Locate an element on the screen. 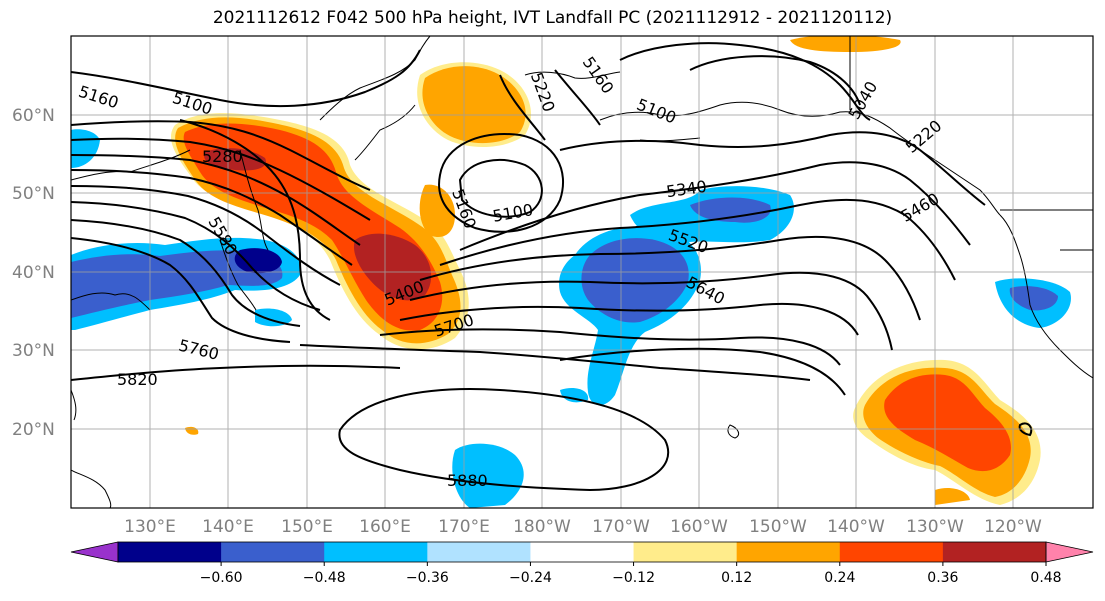  colorbar-tick-label: 0.48 is located at coordinates (1045, 578).